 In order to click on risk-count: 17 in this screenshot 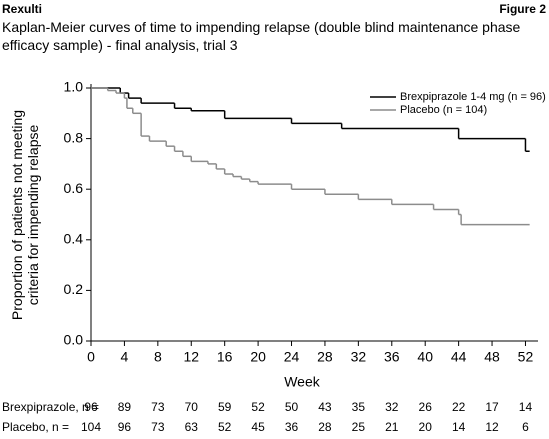, I will do `click(492, 407)`.